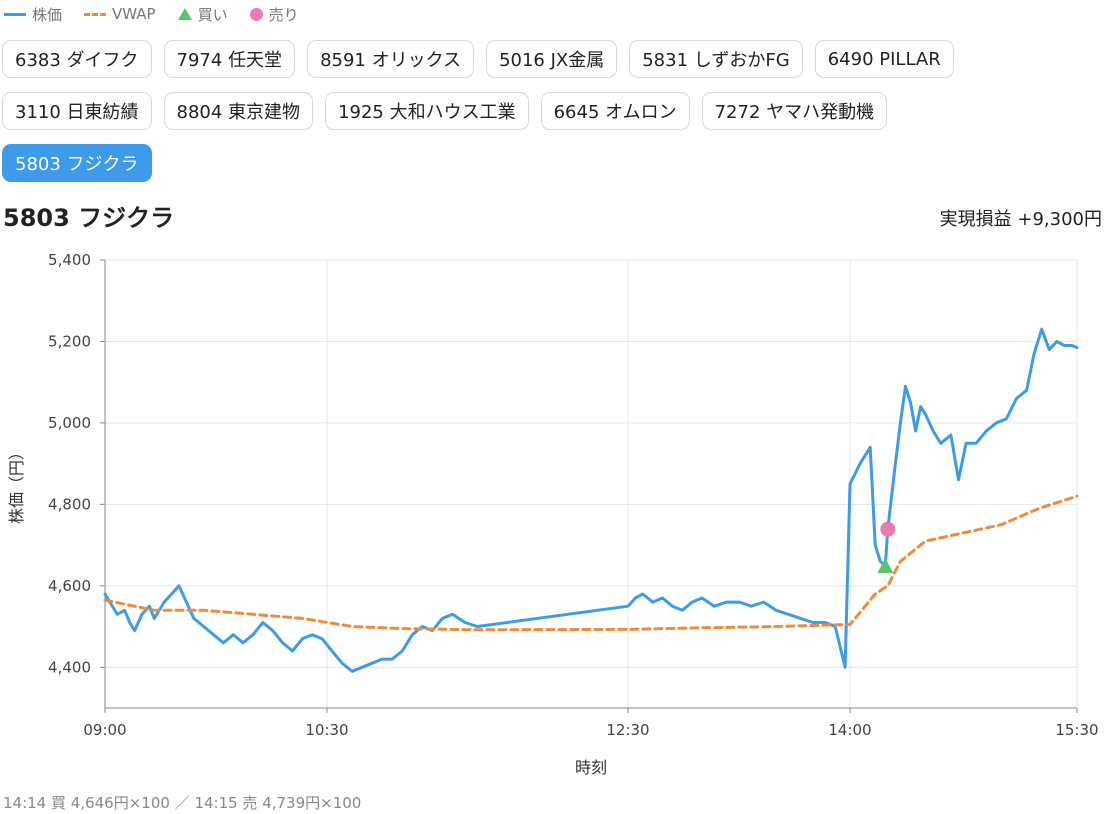  I want to click on stock-chip: 3110 日東紡績, so click(77, 111).